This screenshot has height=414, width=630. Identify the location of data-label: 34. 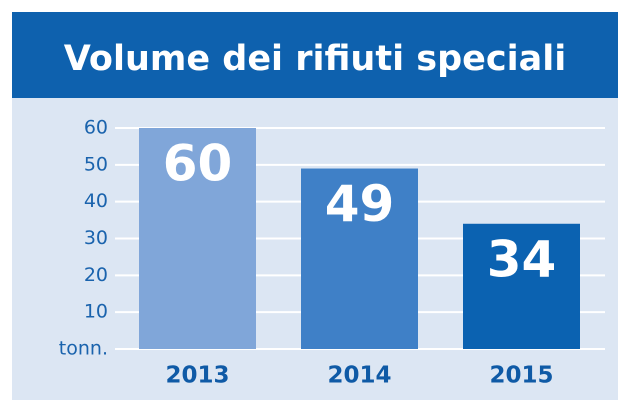
(522, 259).